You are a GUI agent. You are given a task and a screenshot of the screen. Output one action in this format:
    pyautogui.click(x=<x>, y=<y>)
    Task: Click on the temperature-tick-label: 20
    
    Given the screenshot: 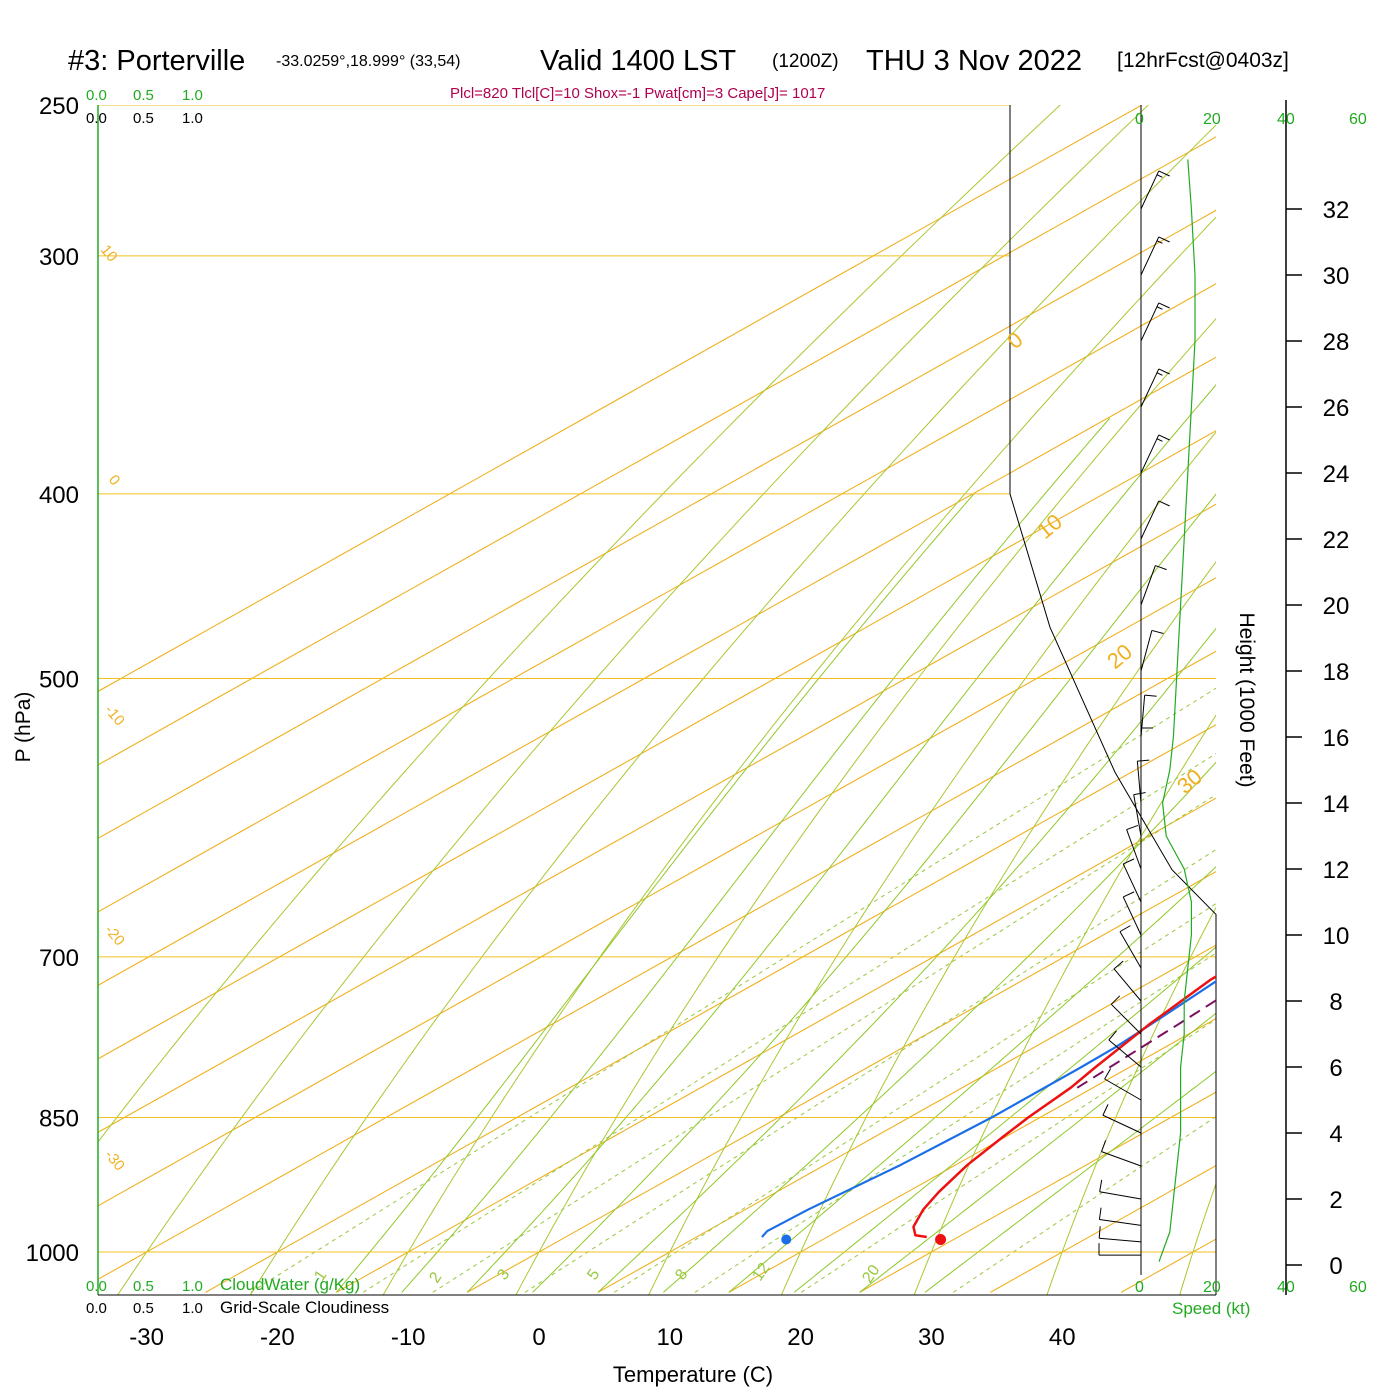 What is the action you would take?
    pyautogui.click(x=800, y=1337)
    